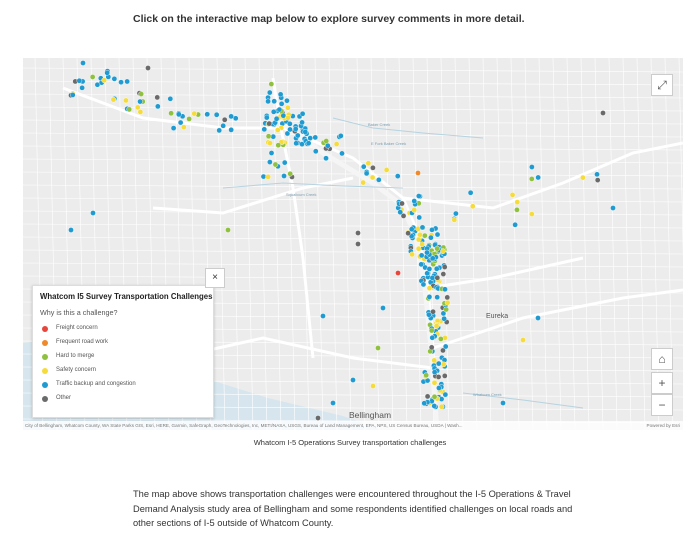 This screenshot has width=700, height=540. Describe the element at coordinates (418, 173) in the screenshot. I see `road-work-point` at that location.